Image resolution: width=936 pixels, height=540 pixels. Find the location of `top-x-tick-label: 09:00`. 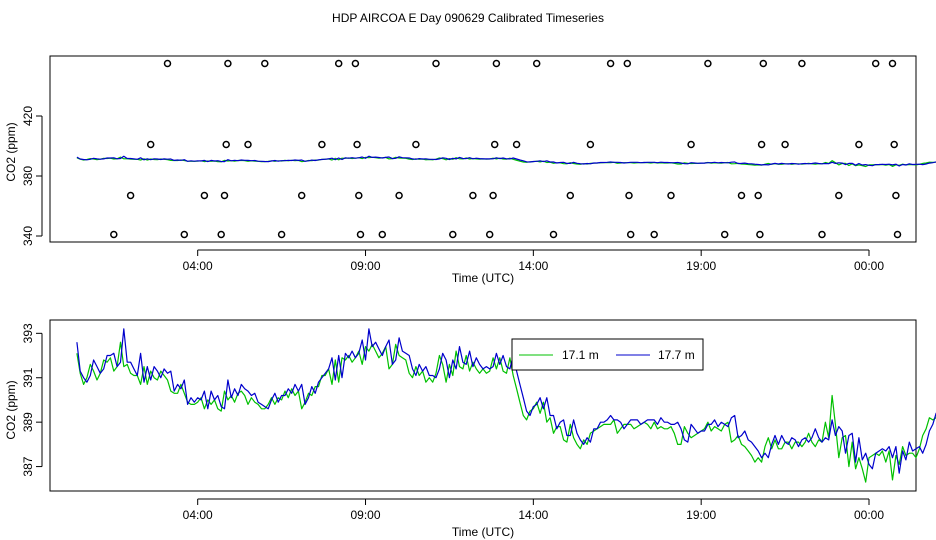

top-x-tick-label: 09:00 is located at coordinates (366, 266).